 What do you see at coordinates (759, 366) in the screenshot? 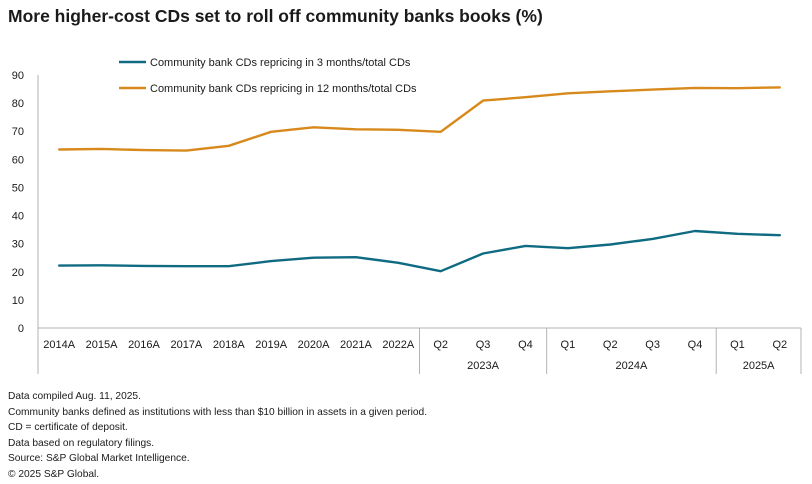
I see `x-group-label: 2025A` at bounding box center [759, 366].